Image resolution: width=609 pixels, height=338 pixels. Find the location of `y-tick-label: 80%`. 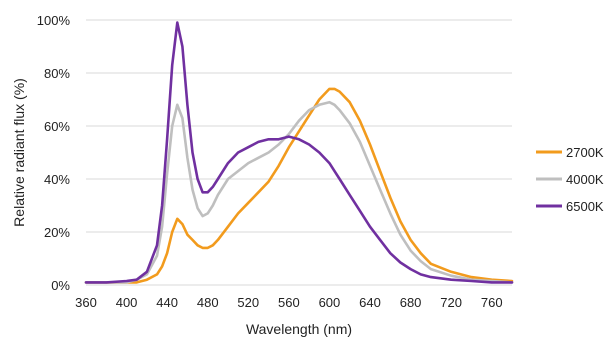

y-tick-label: 80% is located at coordinates (57, 73).